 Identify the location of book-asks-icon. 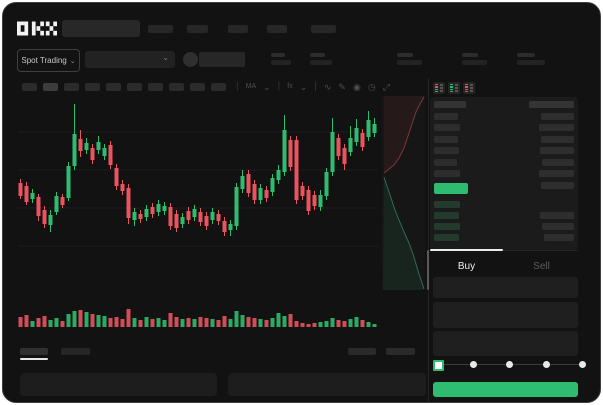
(469, 88).